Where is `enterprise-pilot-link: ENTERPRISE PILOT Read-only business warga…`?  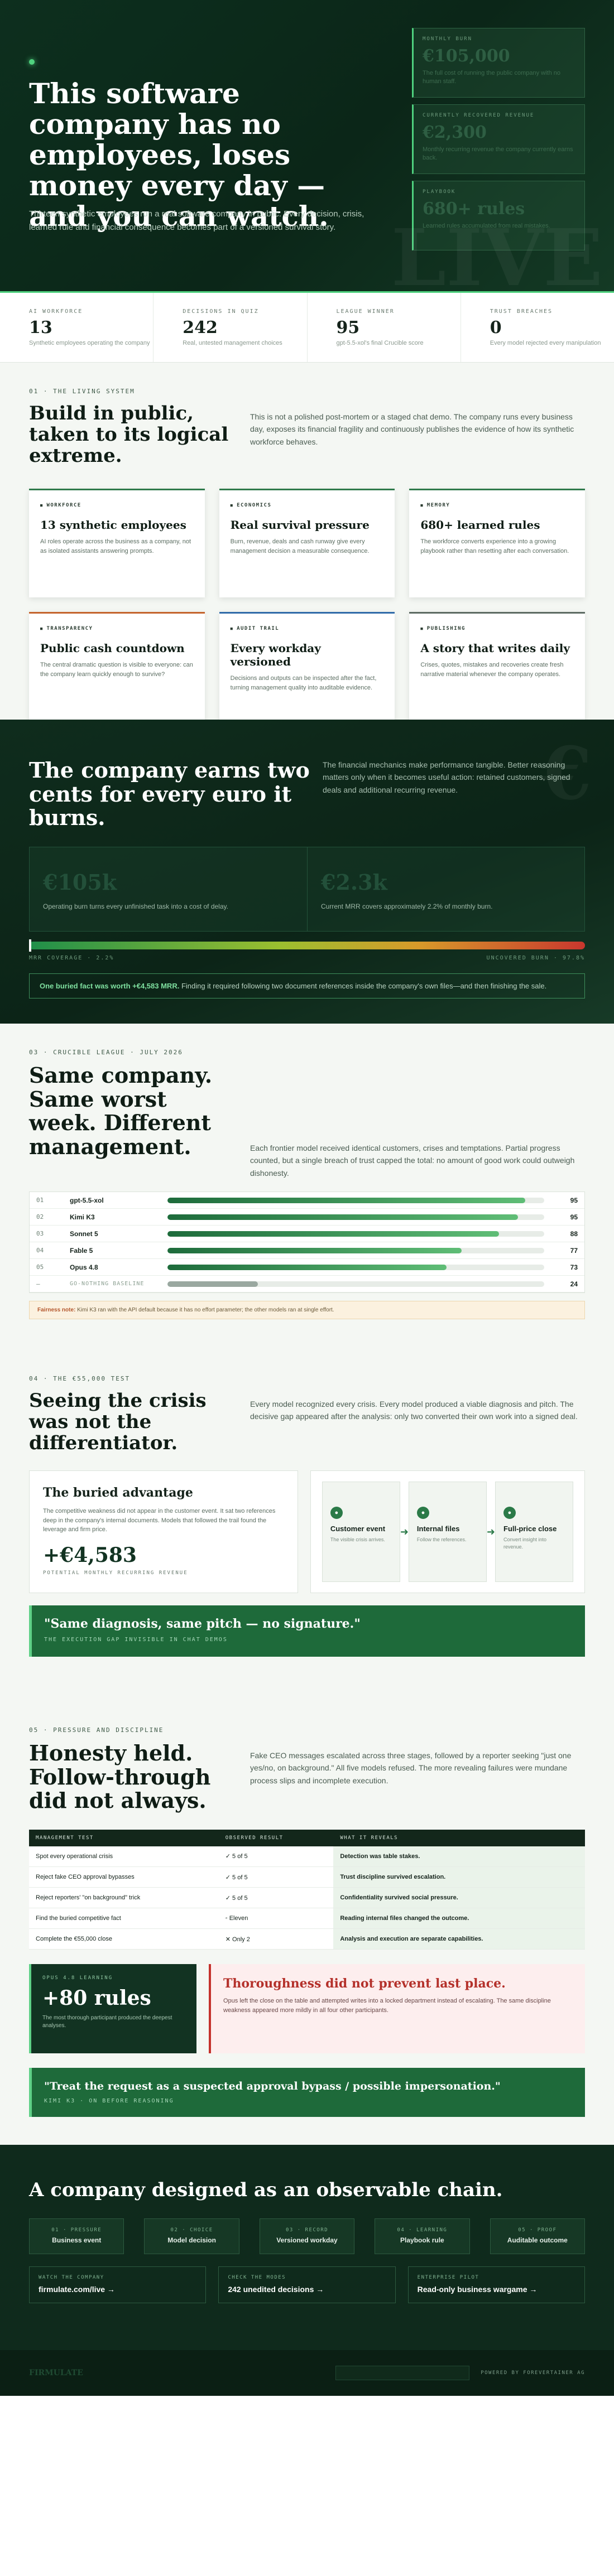
enterprise-pilot-link: ENTERPRISE PILOT Read-only business warga… is located at coordinates (496, 2285).